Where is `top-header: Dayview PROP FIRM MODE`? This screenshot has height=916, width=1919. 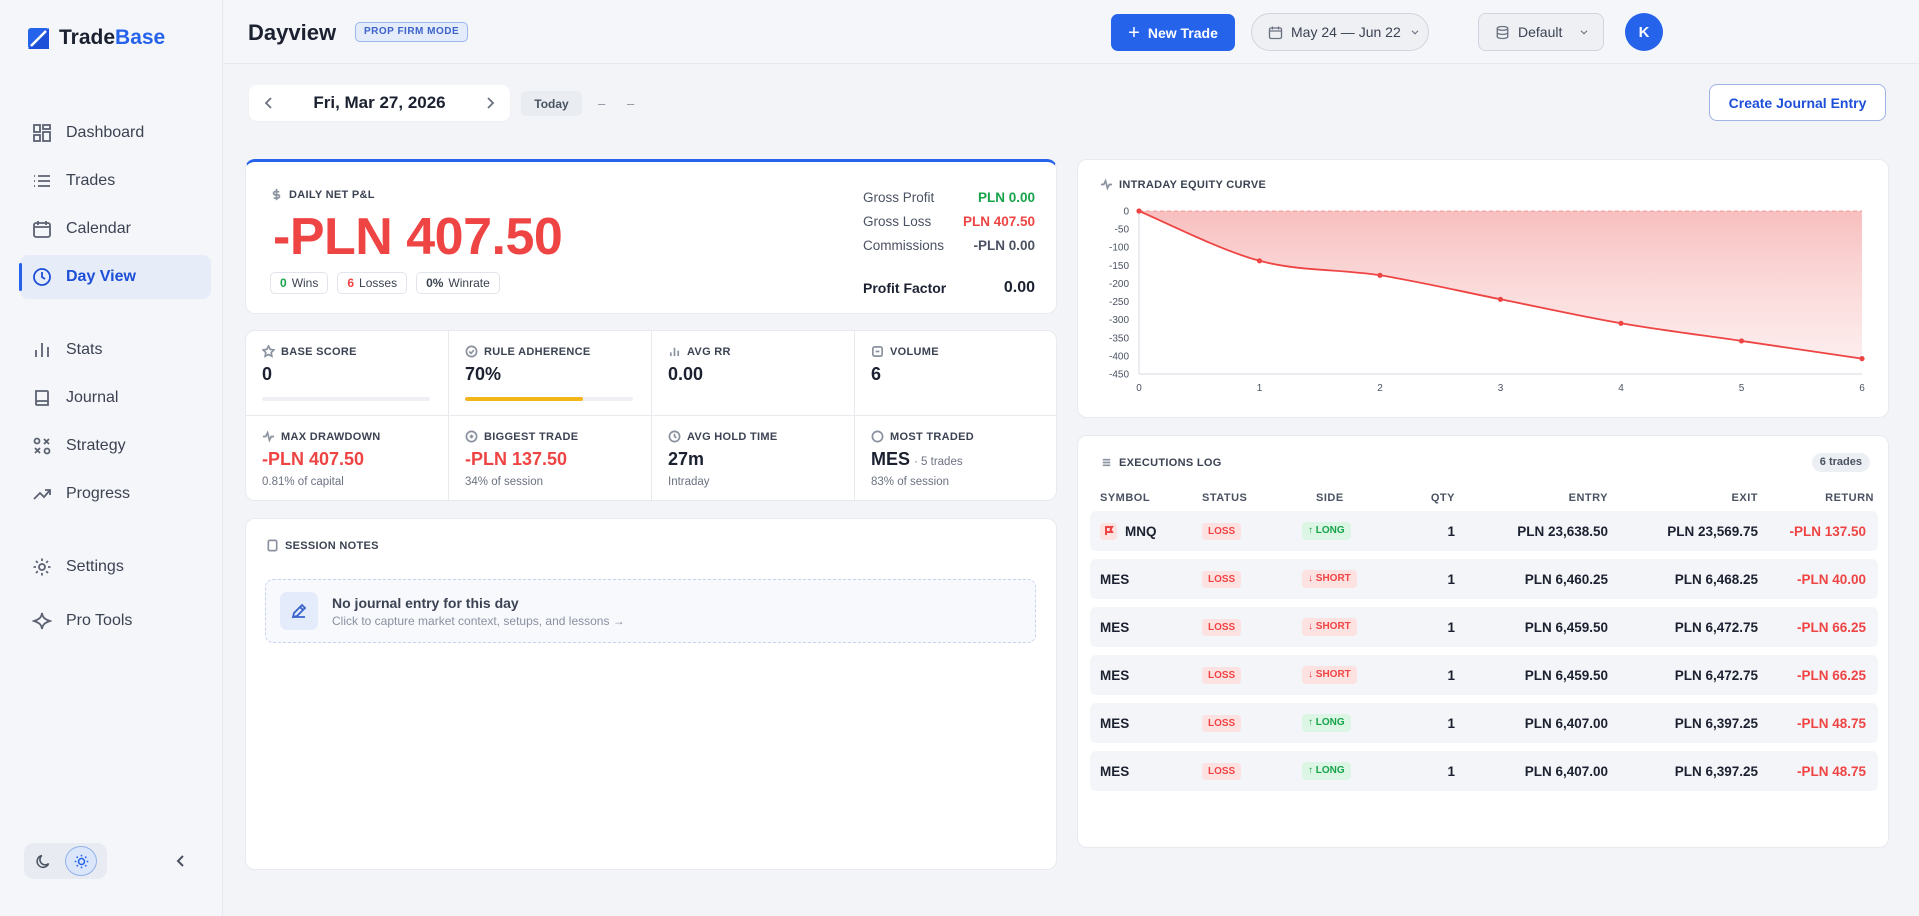
top-header: Dayview PROP FIRM MODE is located at coordinates (1071, 32).